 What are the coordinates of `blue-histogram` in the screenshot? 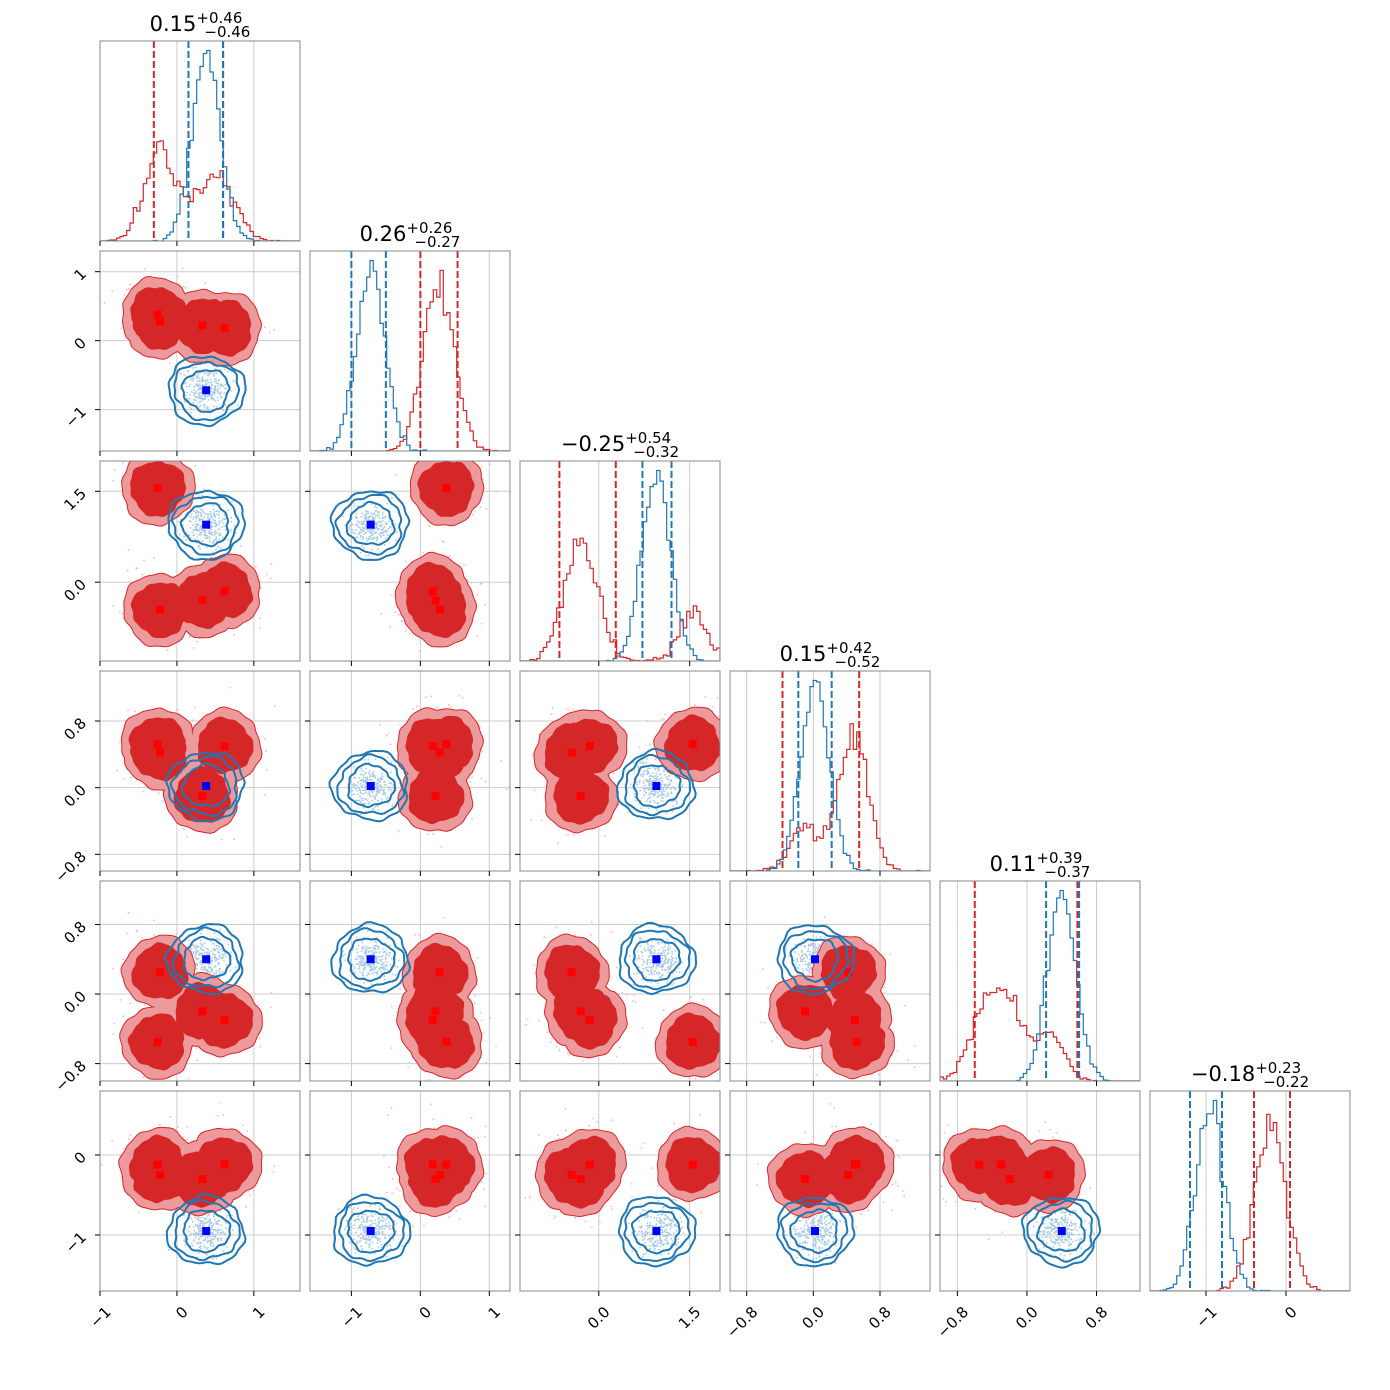 It's located at (620, 565).